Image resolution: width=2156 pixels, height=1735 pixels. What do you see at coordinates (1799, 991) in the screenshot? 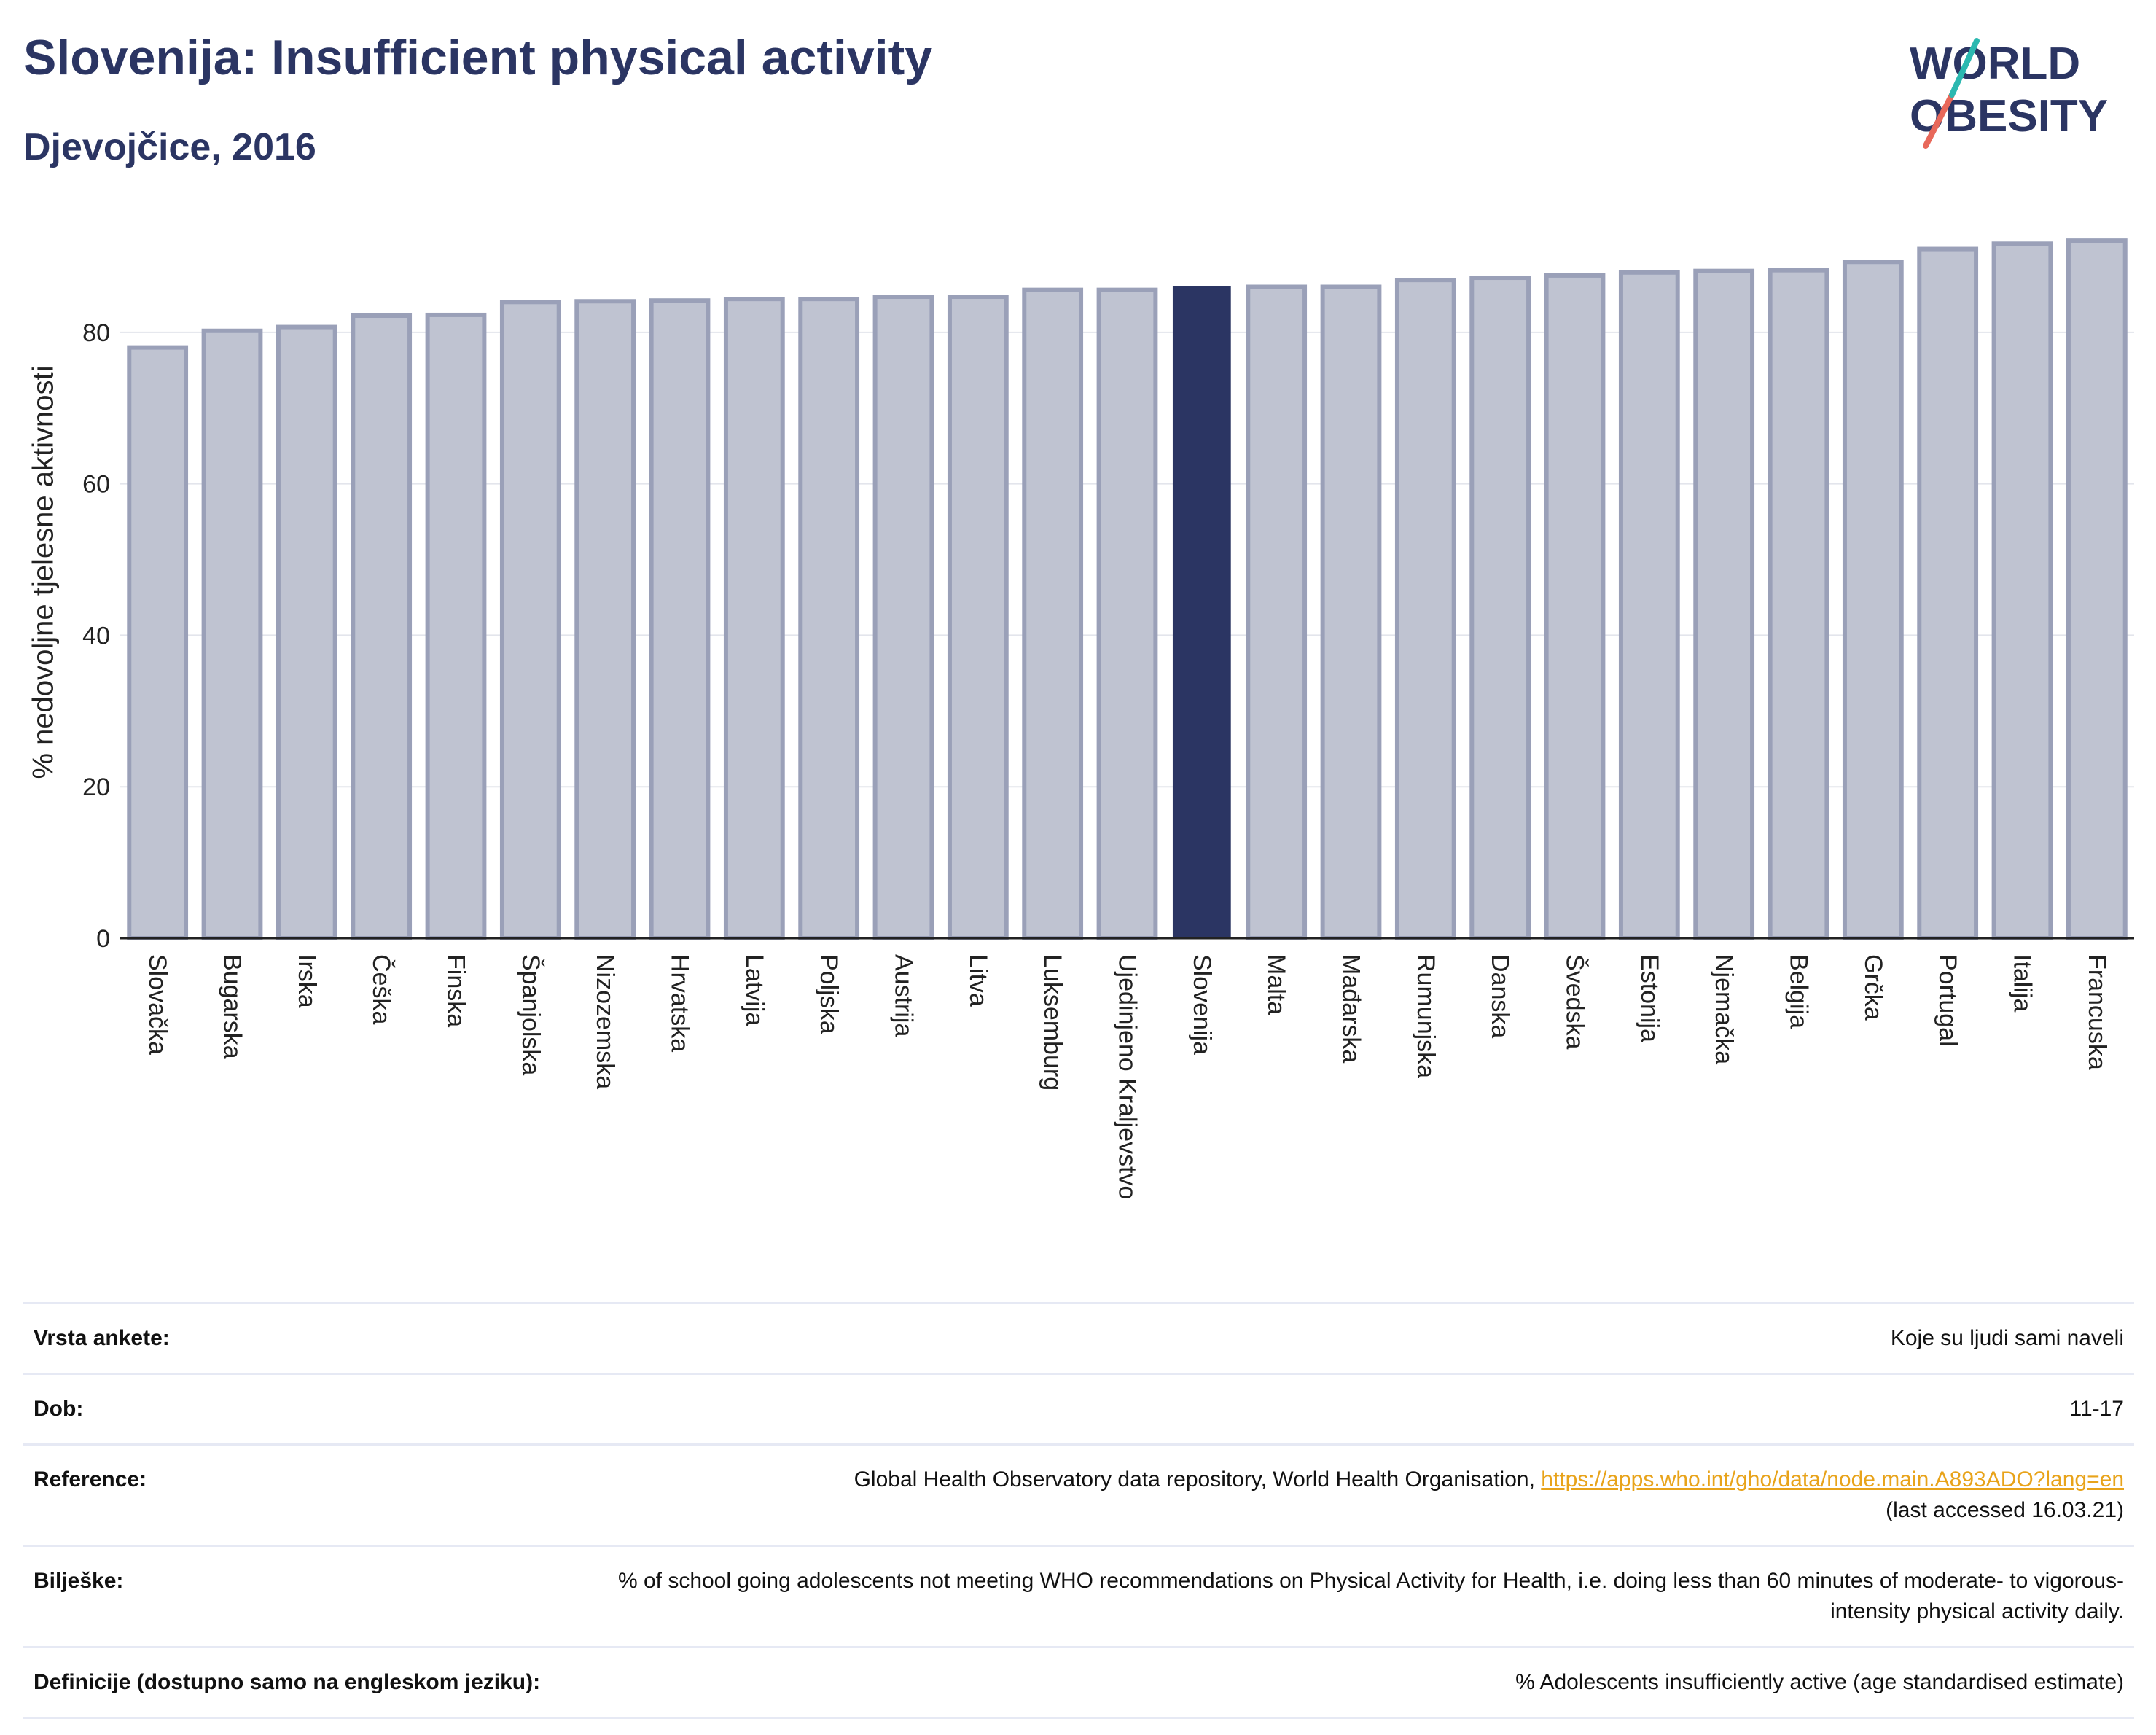
I see `x-tick-label: Belgija` at bounding box center [1799, 991].